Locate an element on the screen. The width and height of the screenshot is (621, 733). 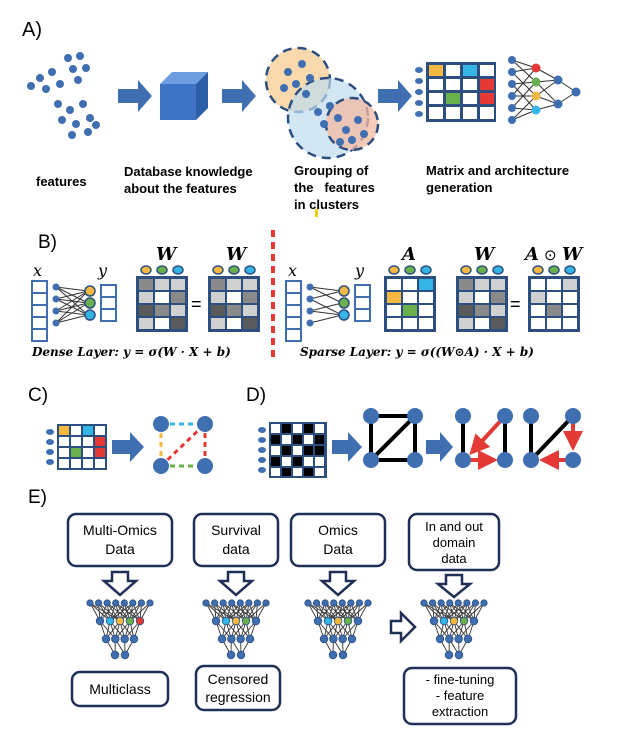
input-nodes-c is located at coordinates (50, 447).